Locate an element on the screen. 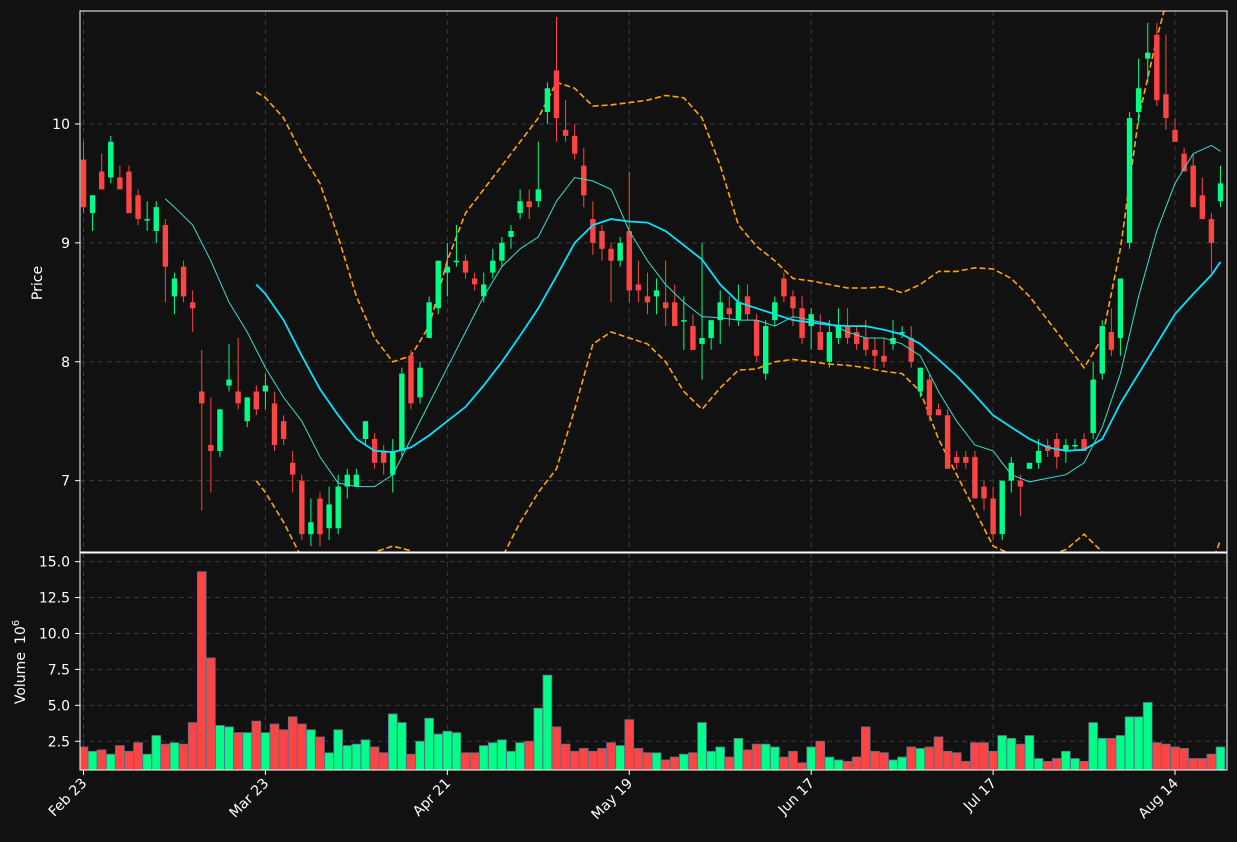 This screenshot has height=842, width=1237. volume-tick-label: 12.5 is located at coordinates (54, 599).